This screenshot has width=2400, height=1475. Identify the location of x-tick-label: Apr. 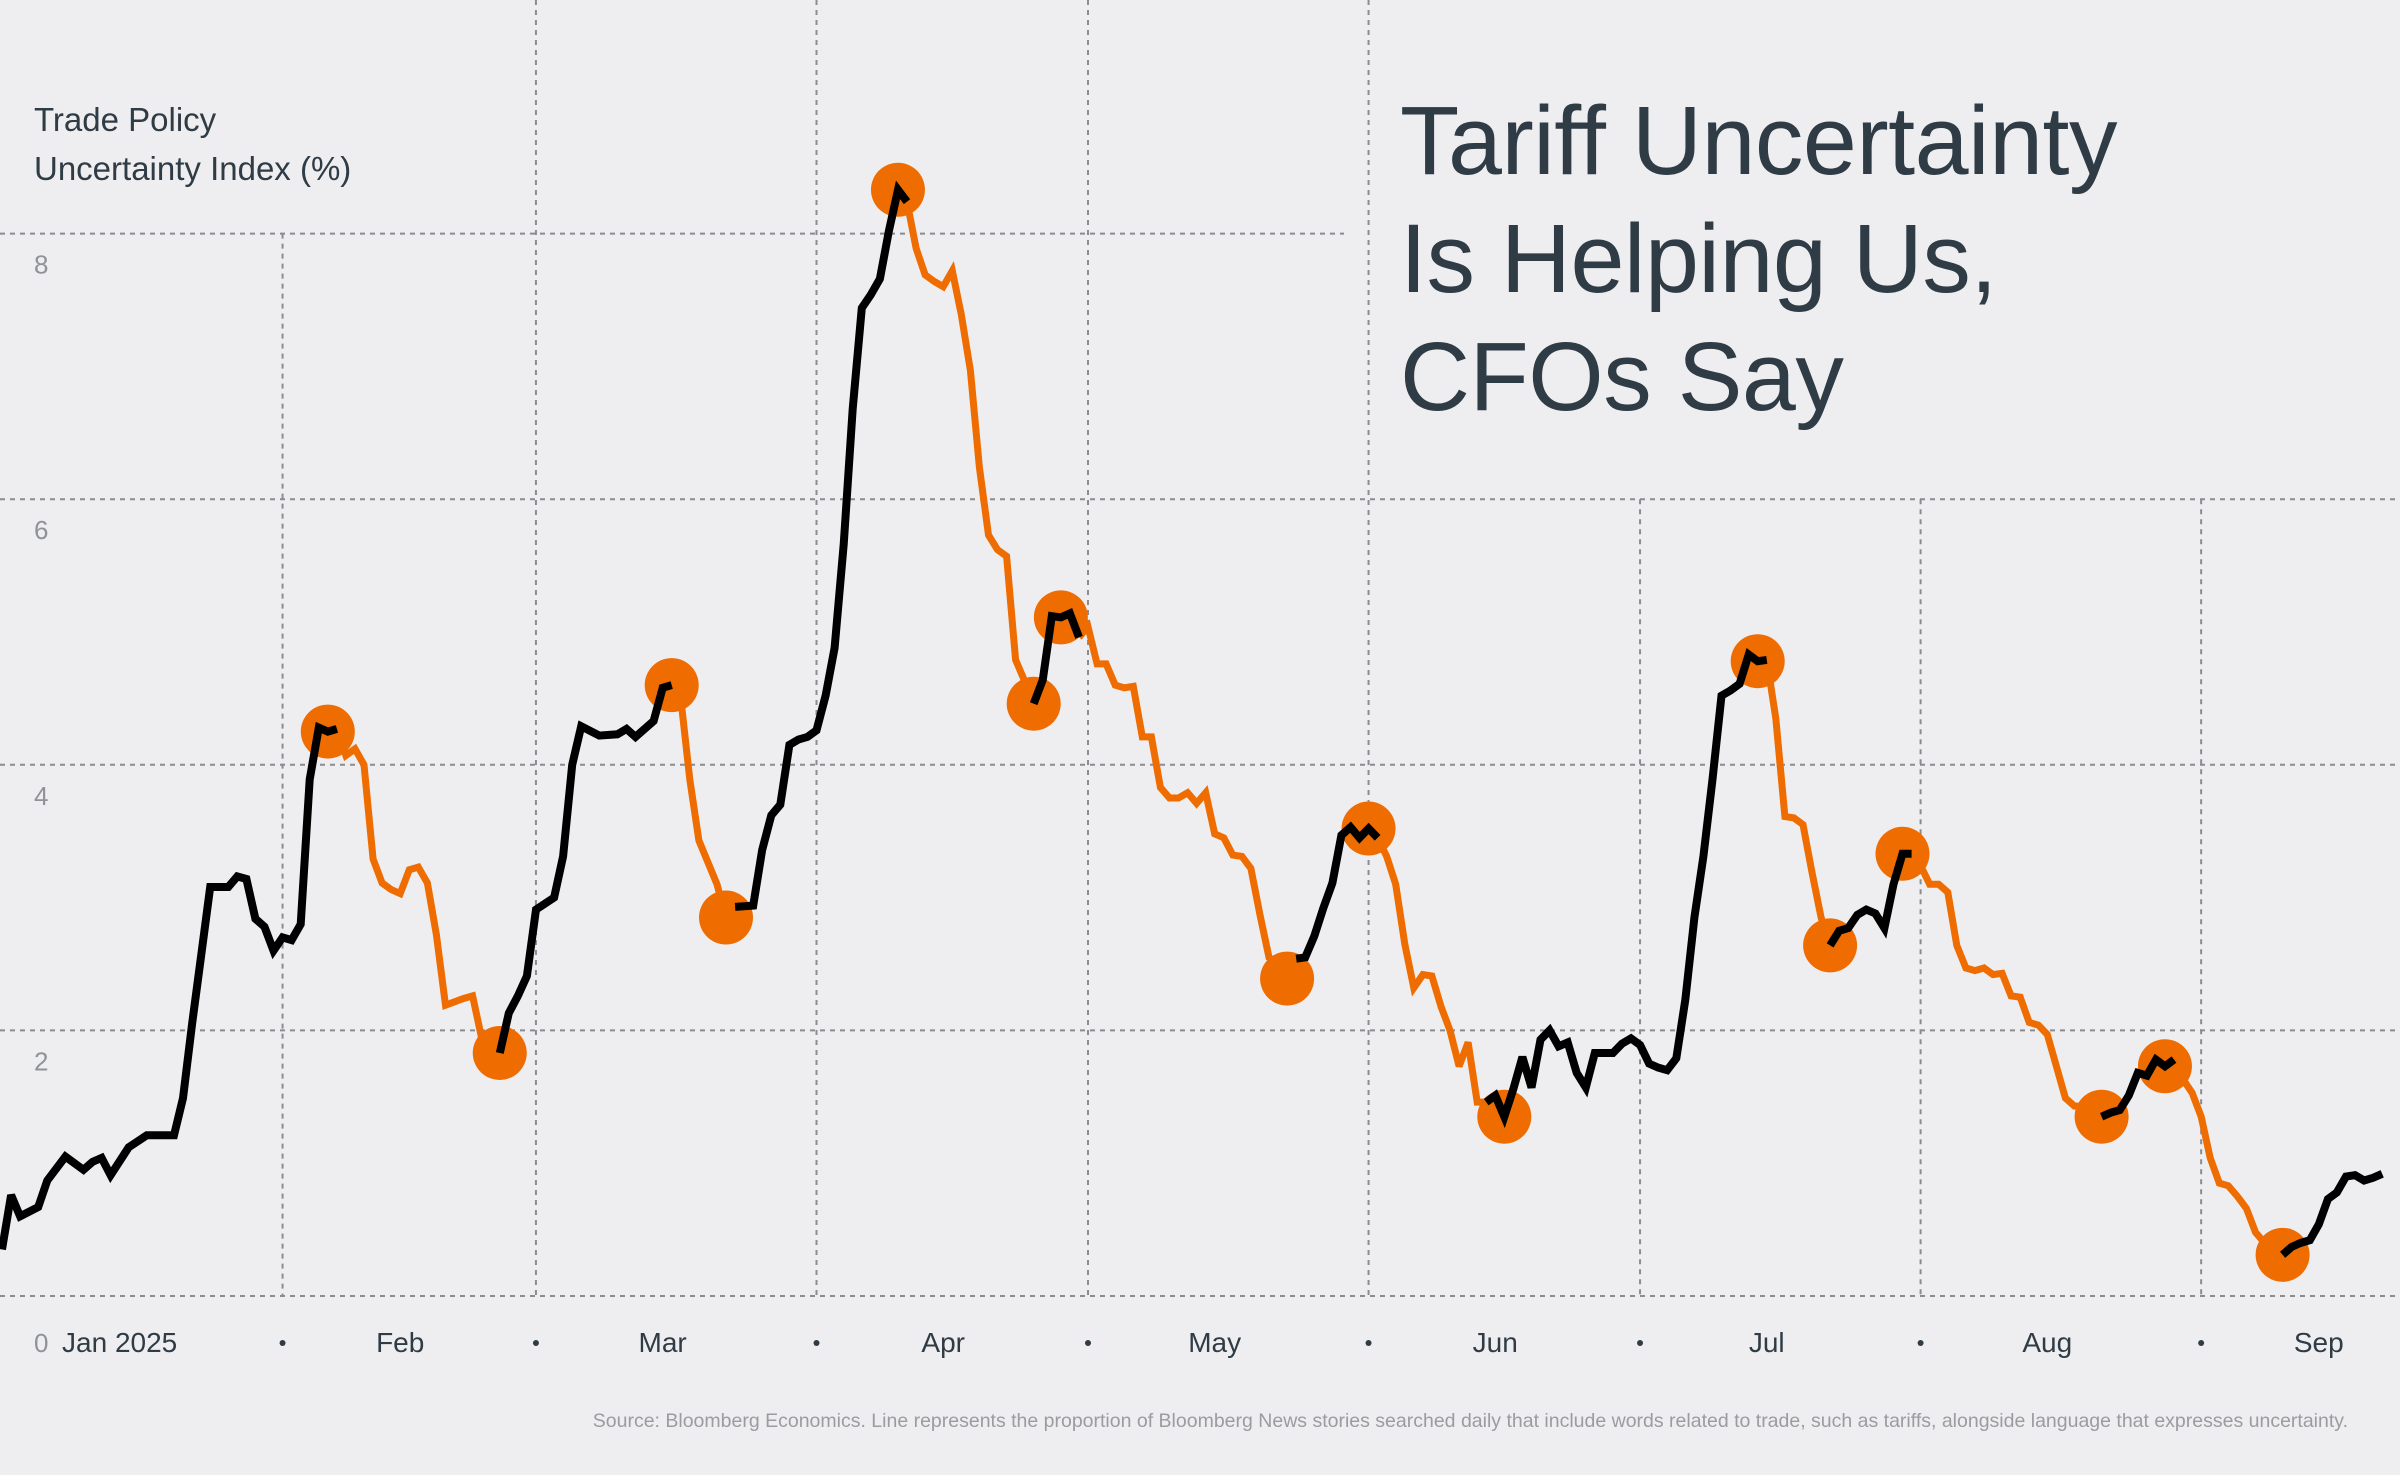
(943, 1342).